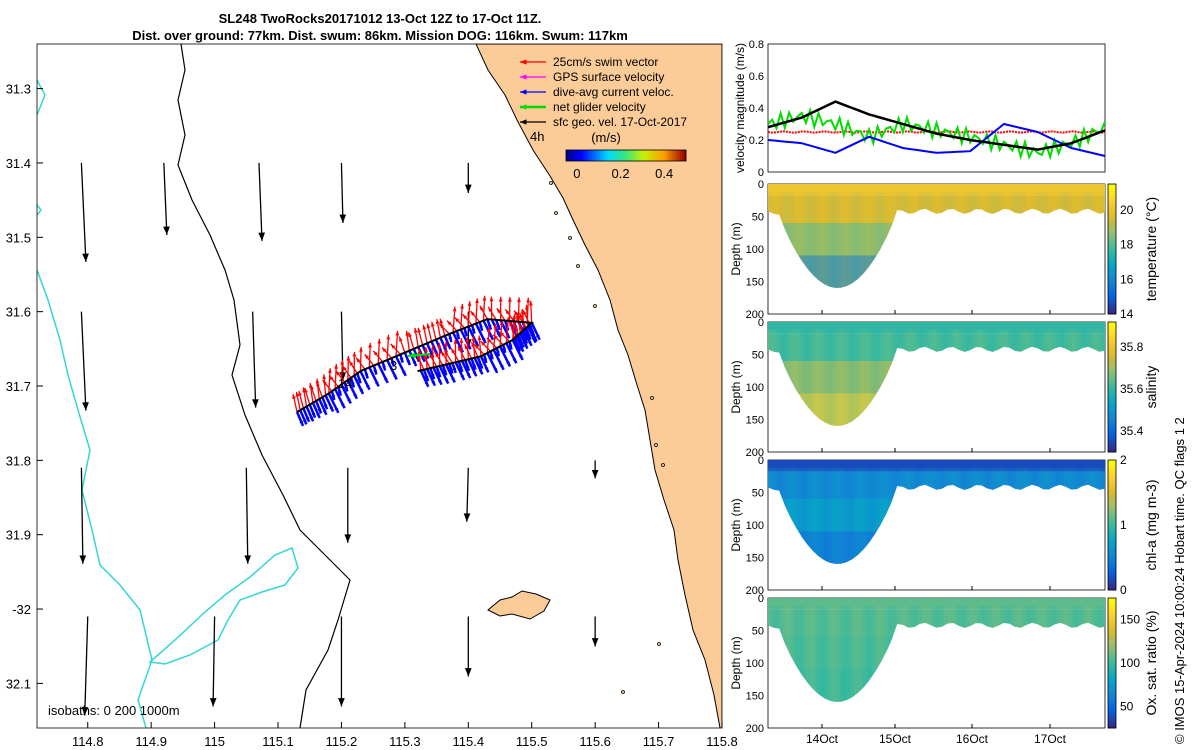  I want to click on depth-tick-label: 200, so click(755, 729).